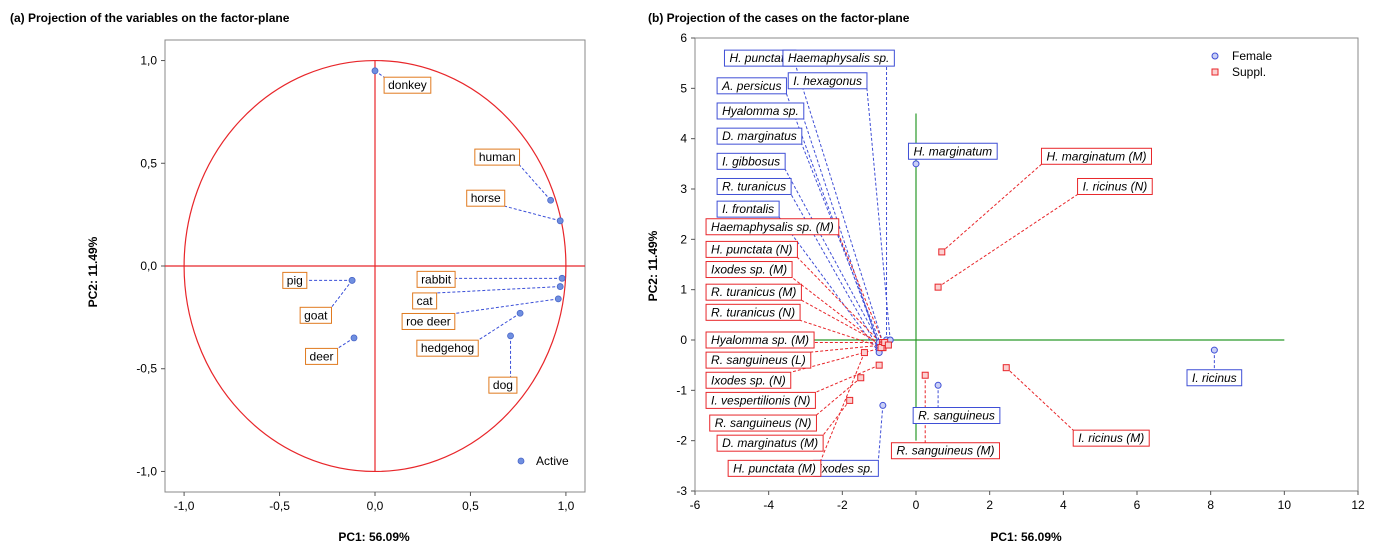  I want to click on panel-b-ytick-label: 1, so click(683, 290).